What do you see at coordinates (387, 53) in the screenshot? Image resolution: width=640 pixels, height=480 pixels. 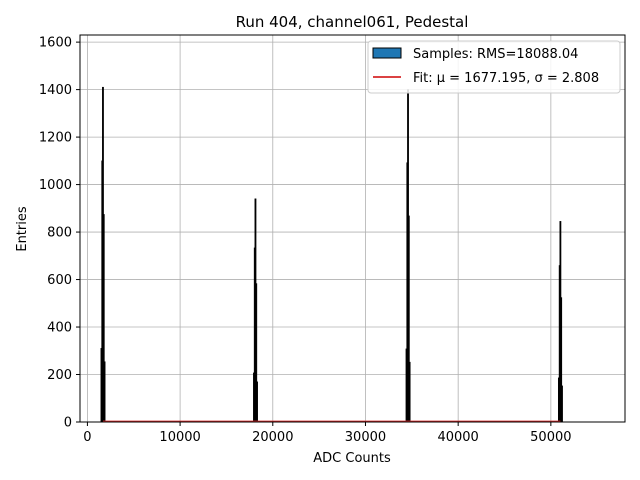 I see `legend-swatch-samples` at bounding box center [387, 53].